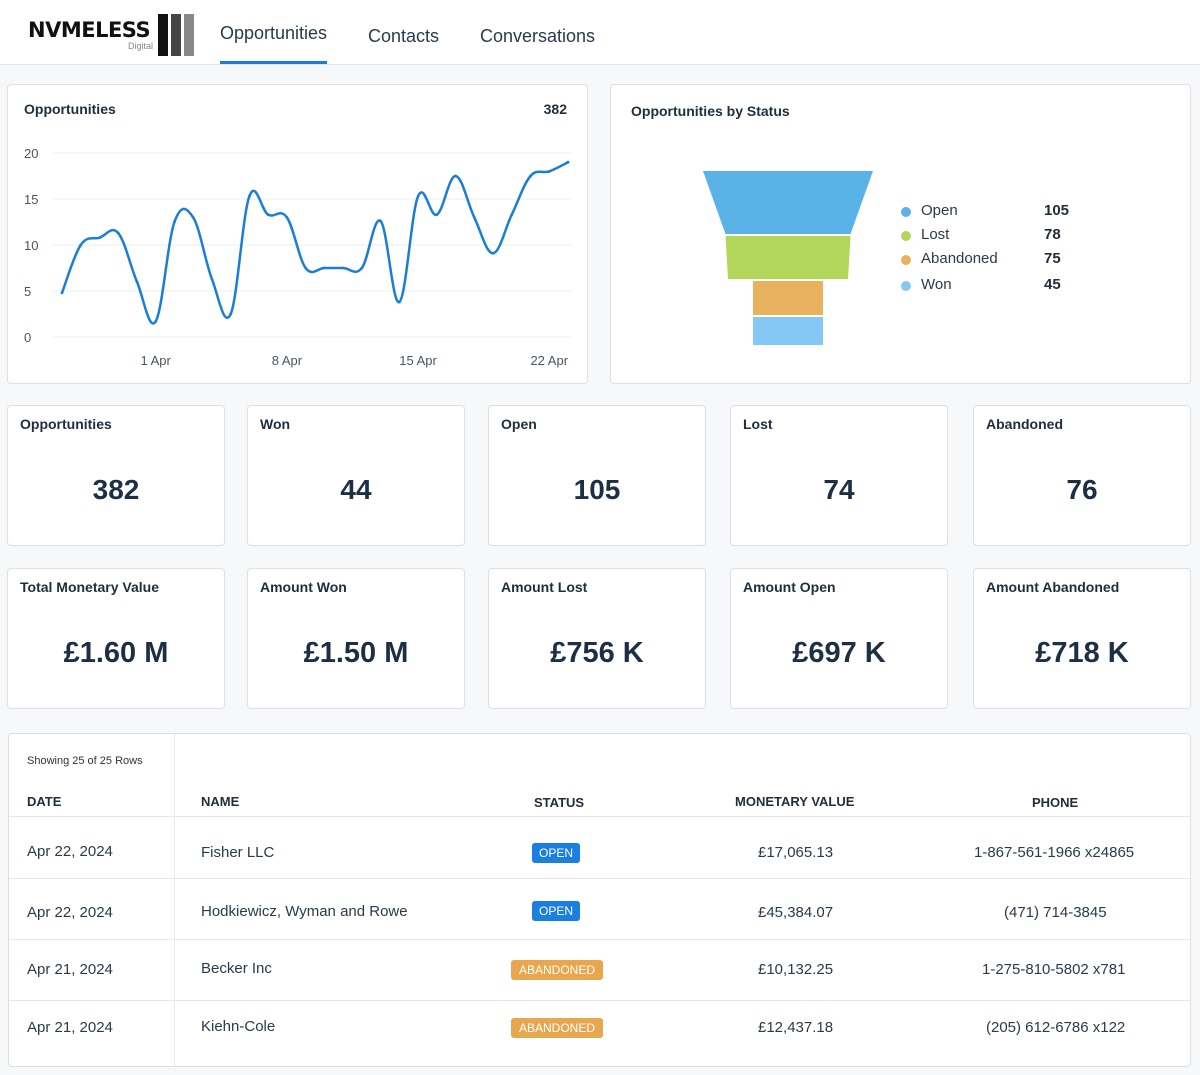 The image size is (1200, 1075). Describe the element at coordinates (141, 46) in the screenshot. I see `logo-subtitle: Digital` at that location.